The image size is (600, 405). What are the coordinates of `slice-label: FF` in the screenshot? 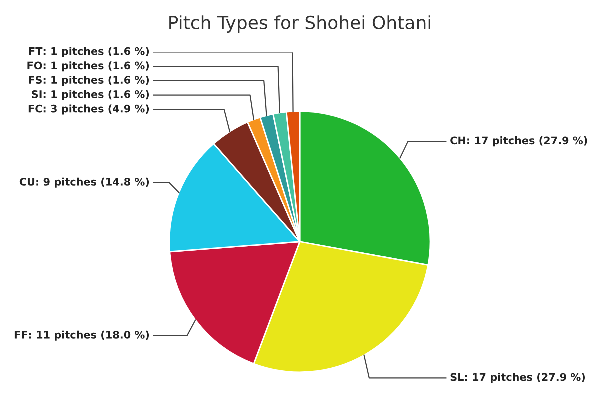 It's located at (21, 335).